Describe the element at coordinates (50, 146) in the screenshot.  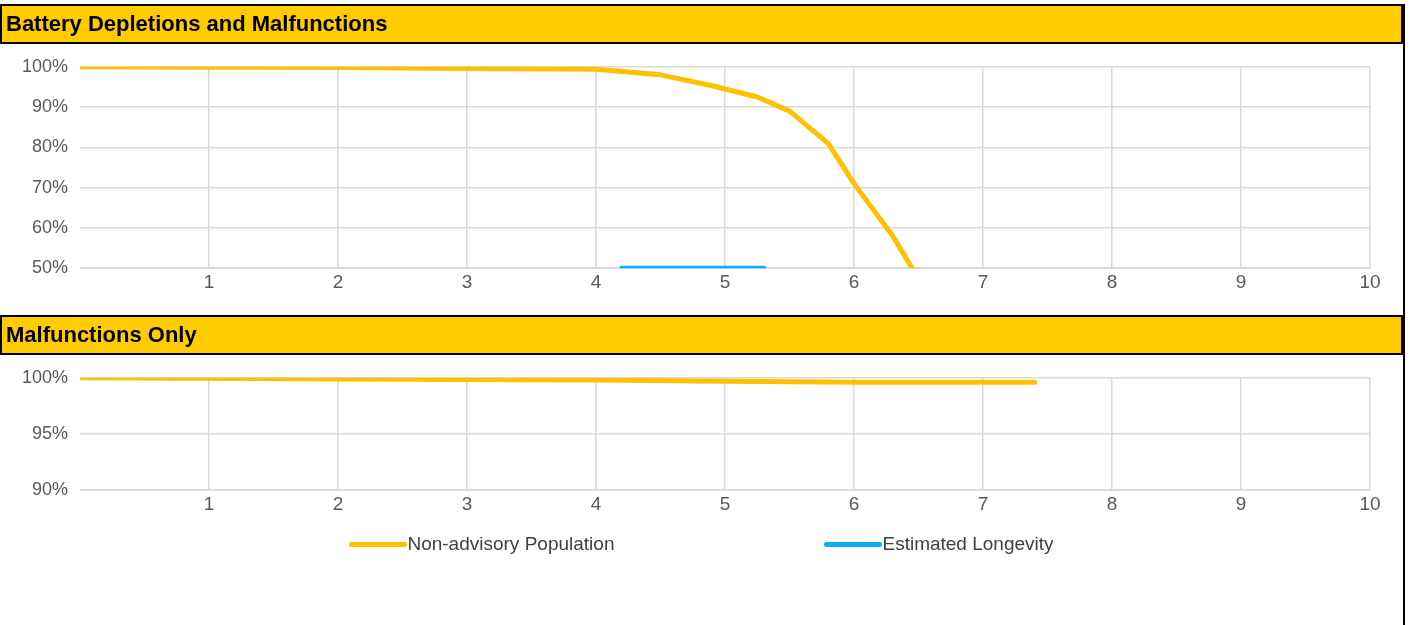
I see `y-tick-label: 80%` at that location.